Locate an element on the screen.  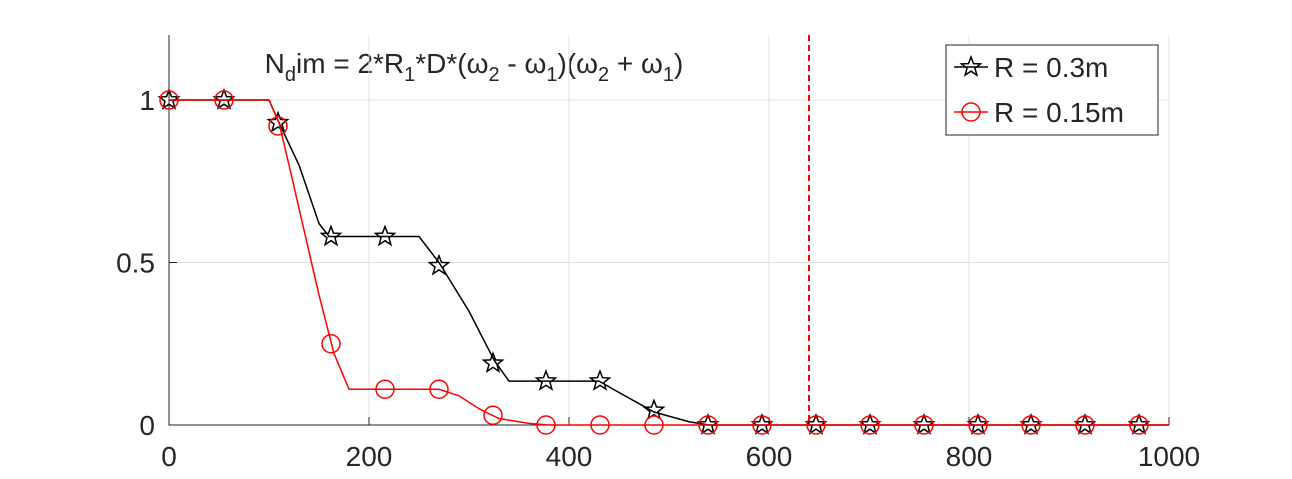
x-tick-label: 1000 is located at coordinates (1169, 456).